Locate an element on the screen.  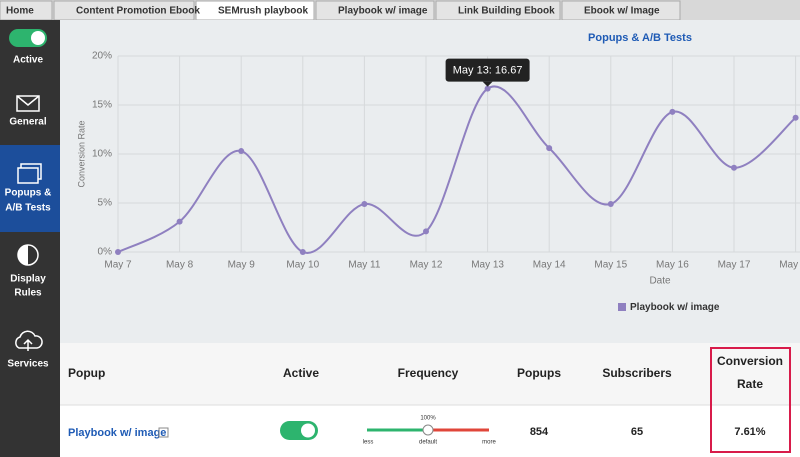
column-header: Subscribers is located at coordinates (637, 373).